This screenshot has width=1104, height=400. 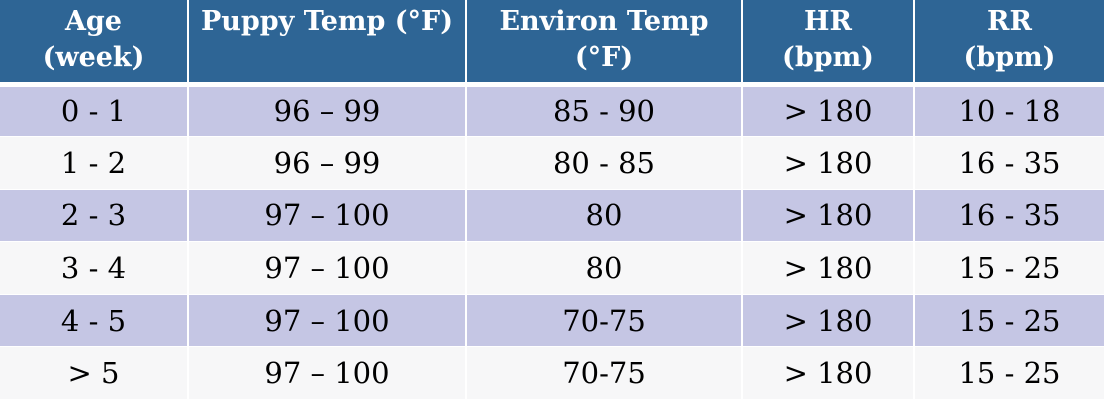 I want to click on table-row: 0 - 1 96 – 99 85 - 90 > 180 10 - 18, so click(x=552, y=111).